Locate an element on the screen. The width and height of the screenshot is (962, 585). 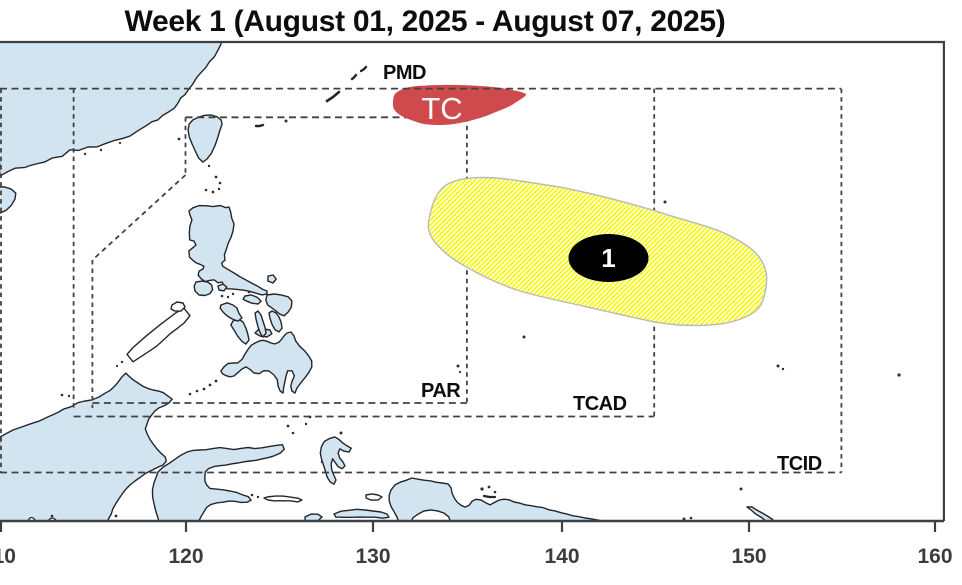
area-number-badge is located at coordinates (608, 258).